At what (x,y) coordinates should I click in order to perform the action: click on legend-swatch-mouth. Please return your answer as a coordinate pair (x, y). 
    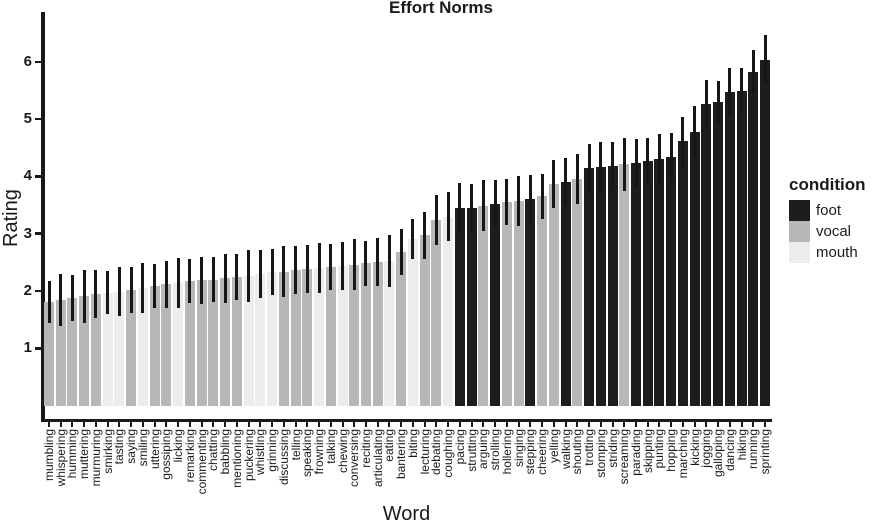
    Looking at the image, I should click on (799, 252).